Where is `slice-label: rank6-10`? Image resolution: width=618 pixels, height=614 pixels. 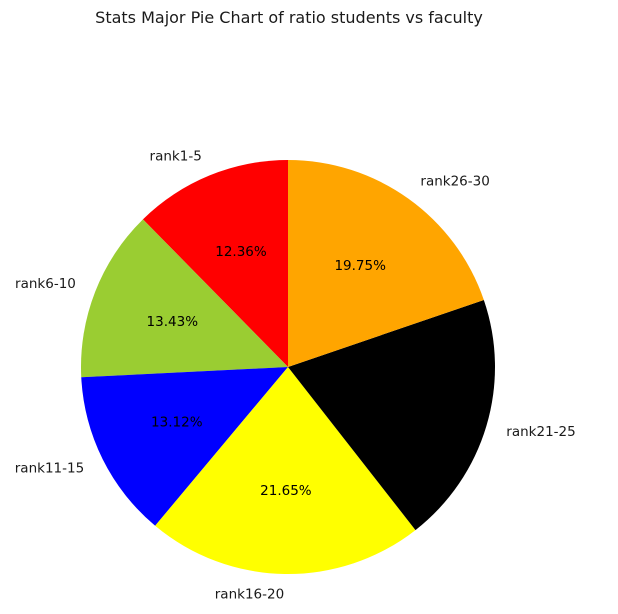
slice-label: rank6-10 is located at coordinates (45, 284).